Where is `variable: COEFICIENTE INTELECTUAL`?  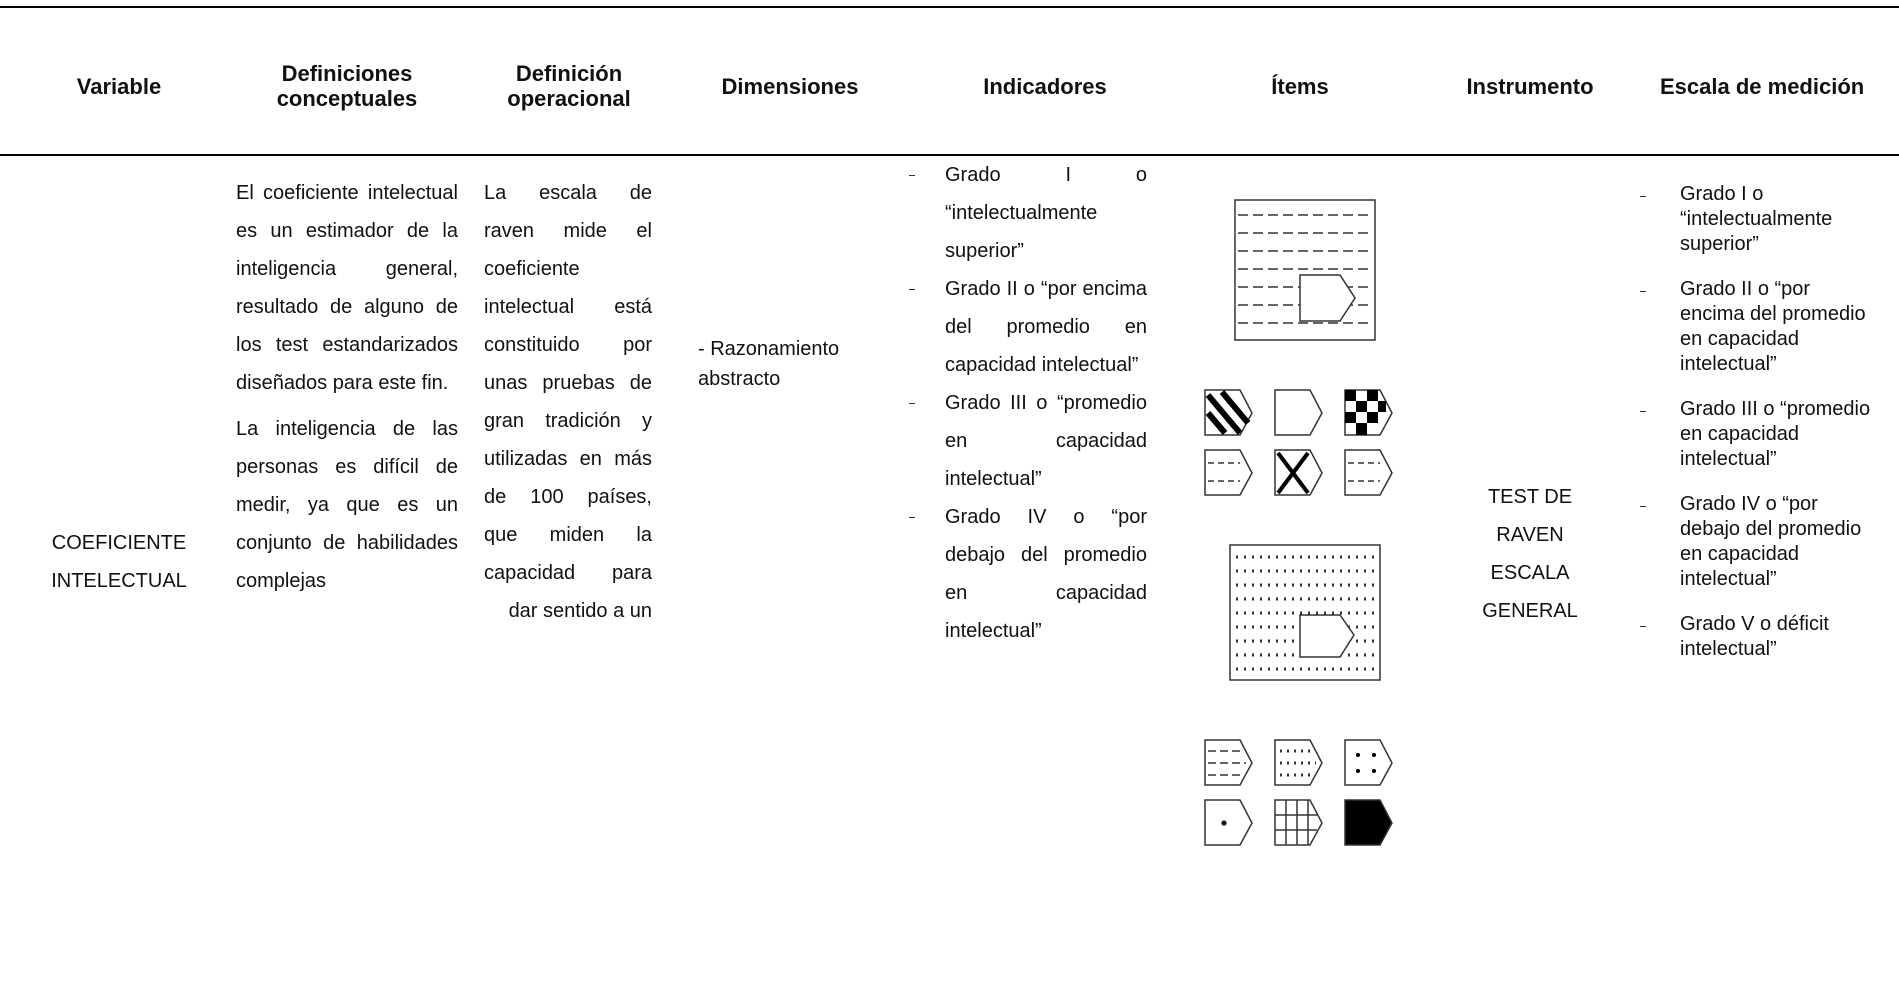 variable: COEFICIENTE INTELECTUAL is located at coordinates (119, 562).